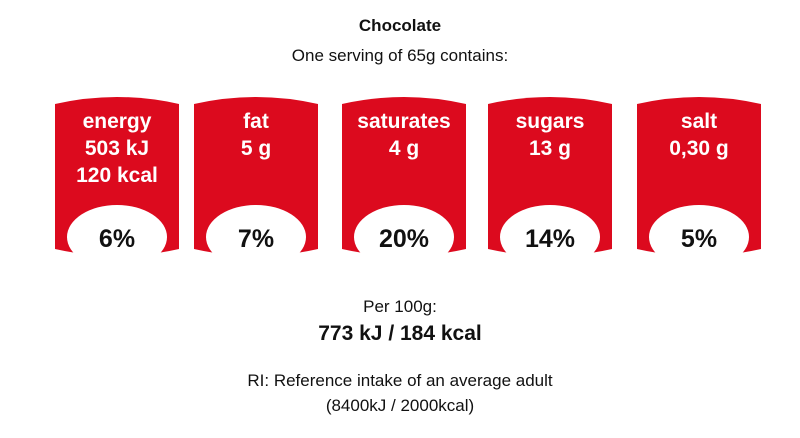 This screenshot has height=438, width=800. What do you see at coordinates (699, 121) in the screenshot?
I see `nutrient-name: salt` at bounding box center [699, 121].